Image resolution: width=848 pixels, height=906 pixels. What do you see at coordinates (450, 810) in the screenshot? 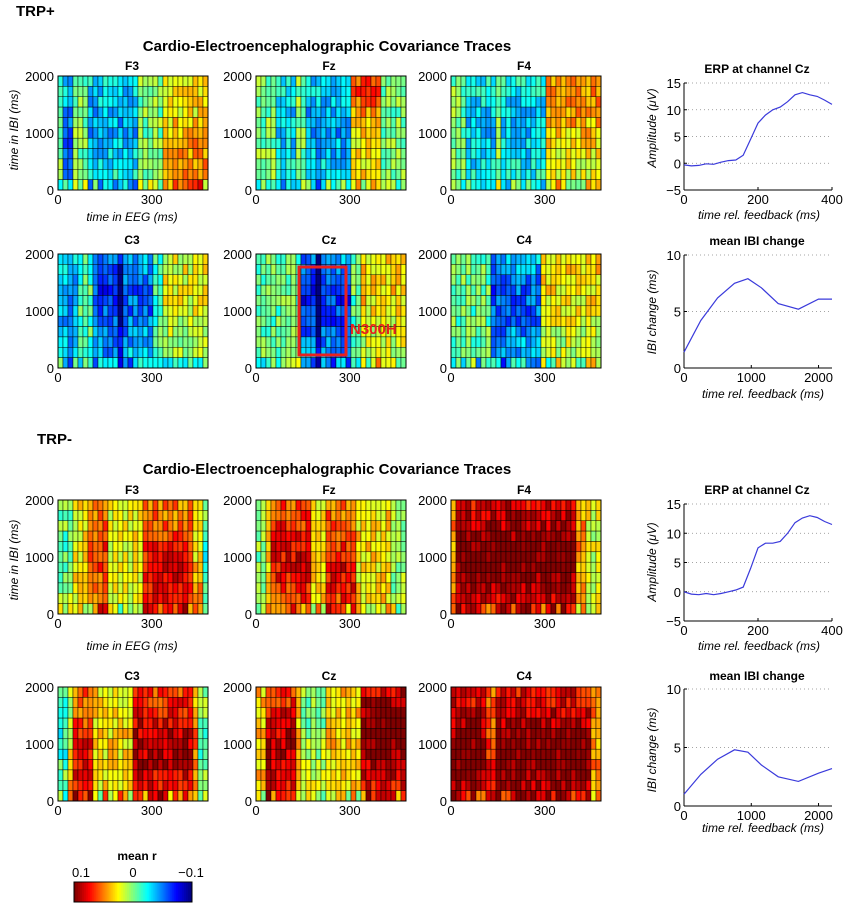
I see `heatmap-xtick-label: 0` at bounding box center [450, 810].